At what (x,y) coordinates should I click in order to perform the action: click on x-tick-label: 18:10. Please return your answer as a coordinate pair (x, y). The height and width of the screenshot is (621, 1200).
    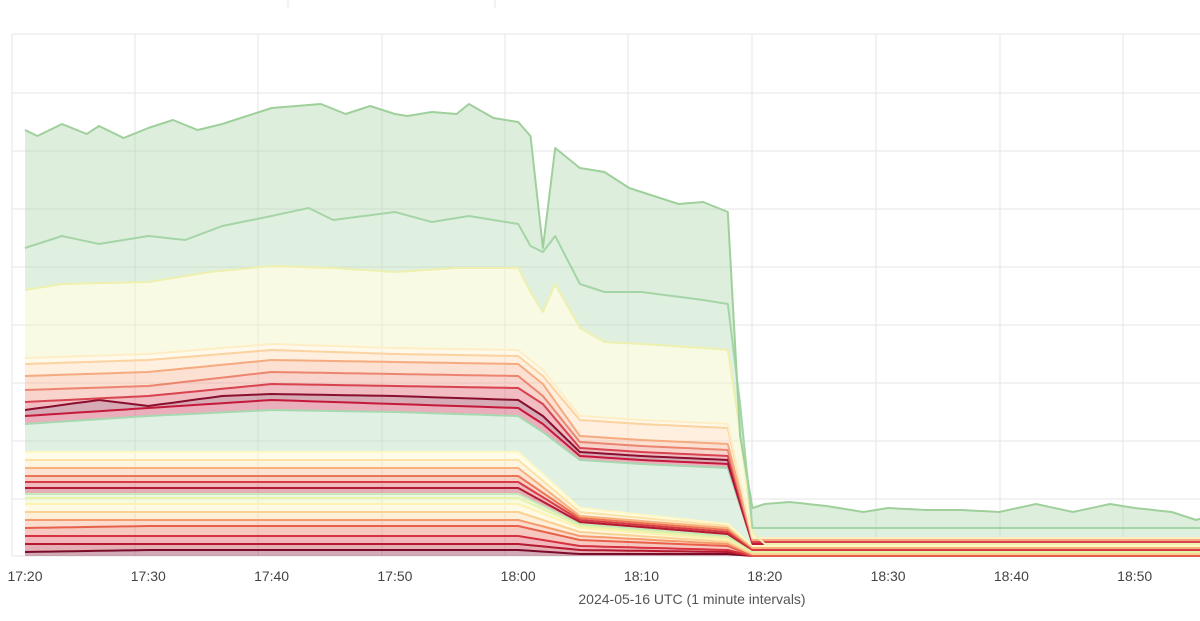
    Looking at the image, I should click on (641, 576).